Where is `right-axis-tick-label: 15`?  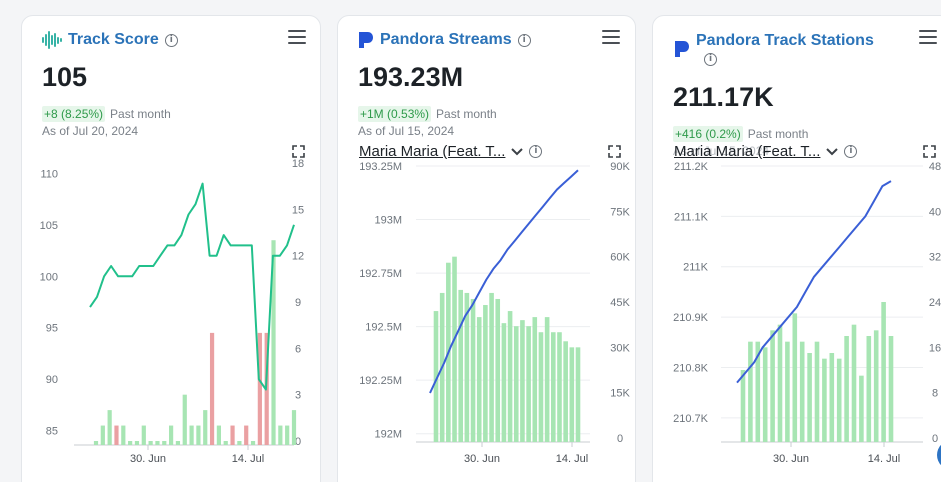 right-axis-tick-label: 15 is located at coordinates (298, 210).